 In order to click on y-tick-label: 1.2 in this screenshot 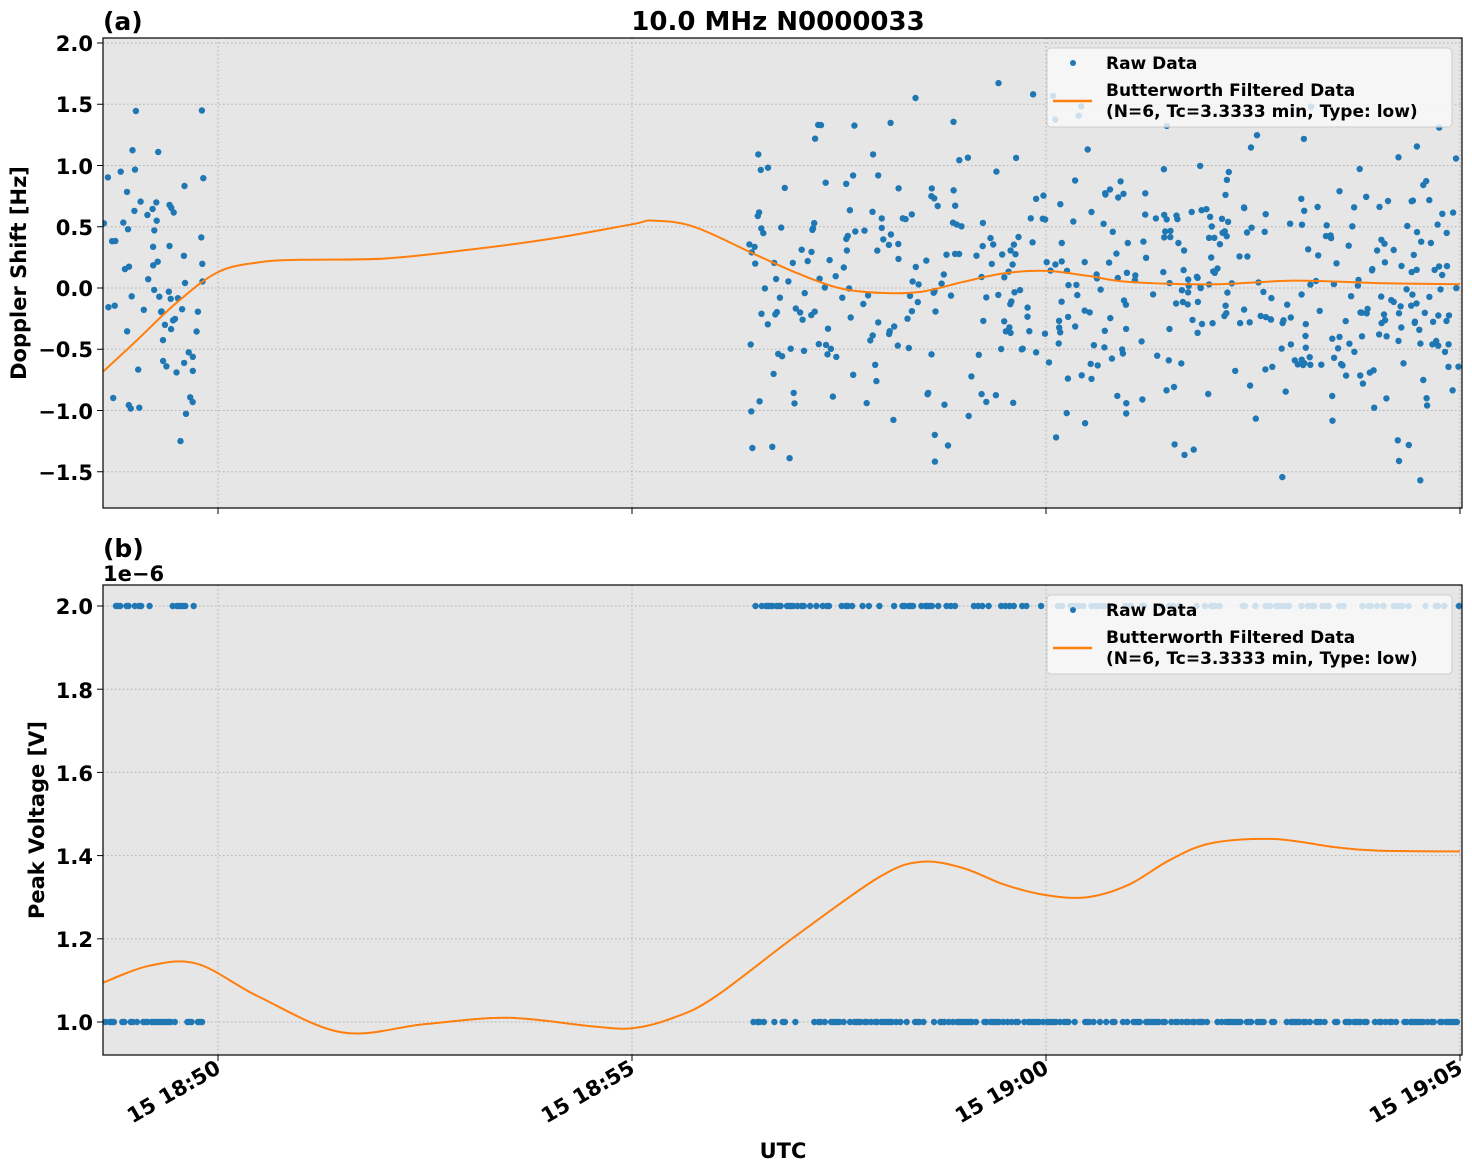, I will do `click(74, 940)`.